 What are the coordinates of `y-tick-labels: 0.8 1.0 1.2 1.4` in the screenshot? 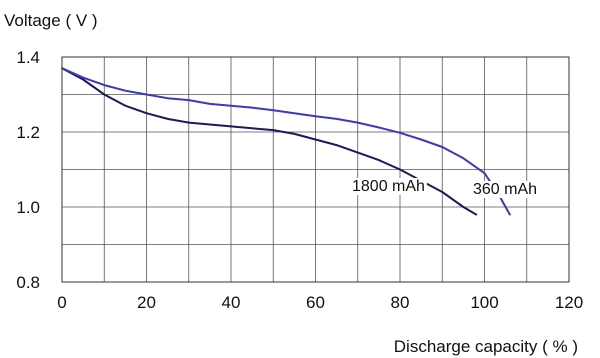 It's located at (28, 170).